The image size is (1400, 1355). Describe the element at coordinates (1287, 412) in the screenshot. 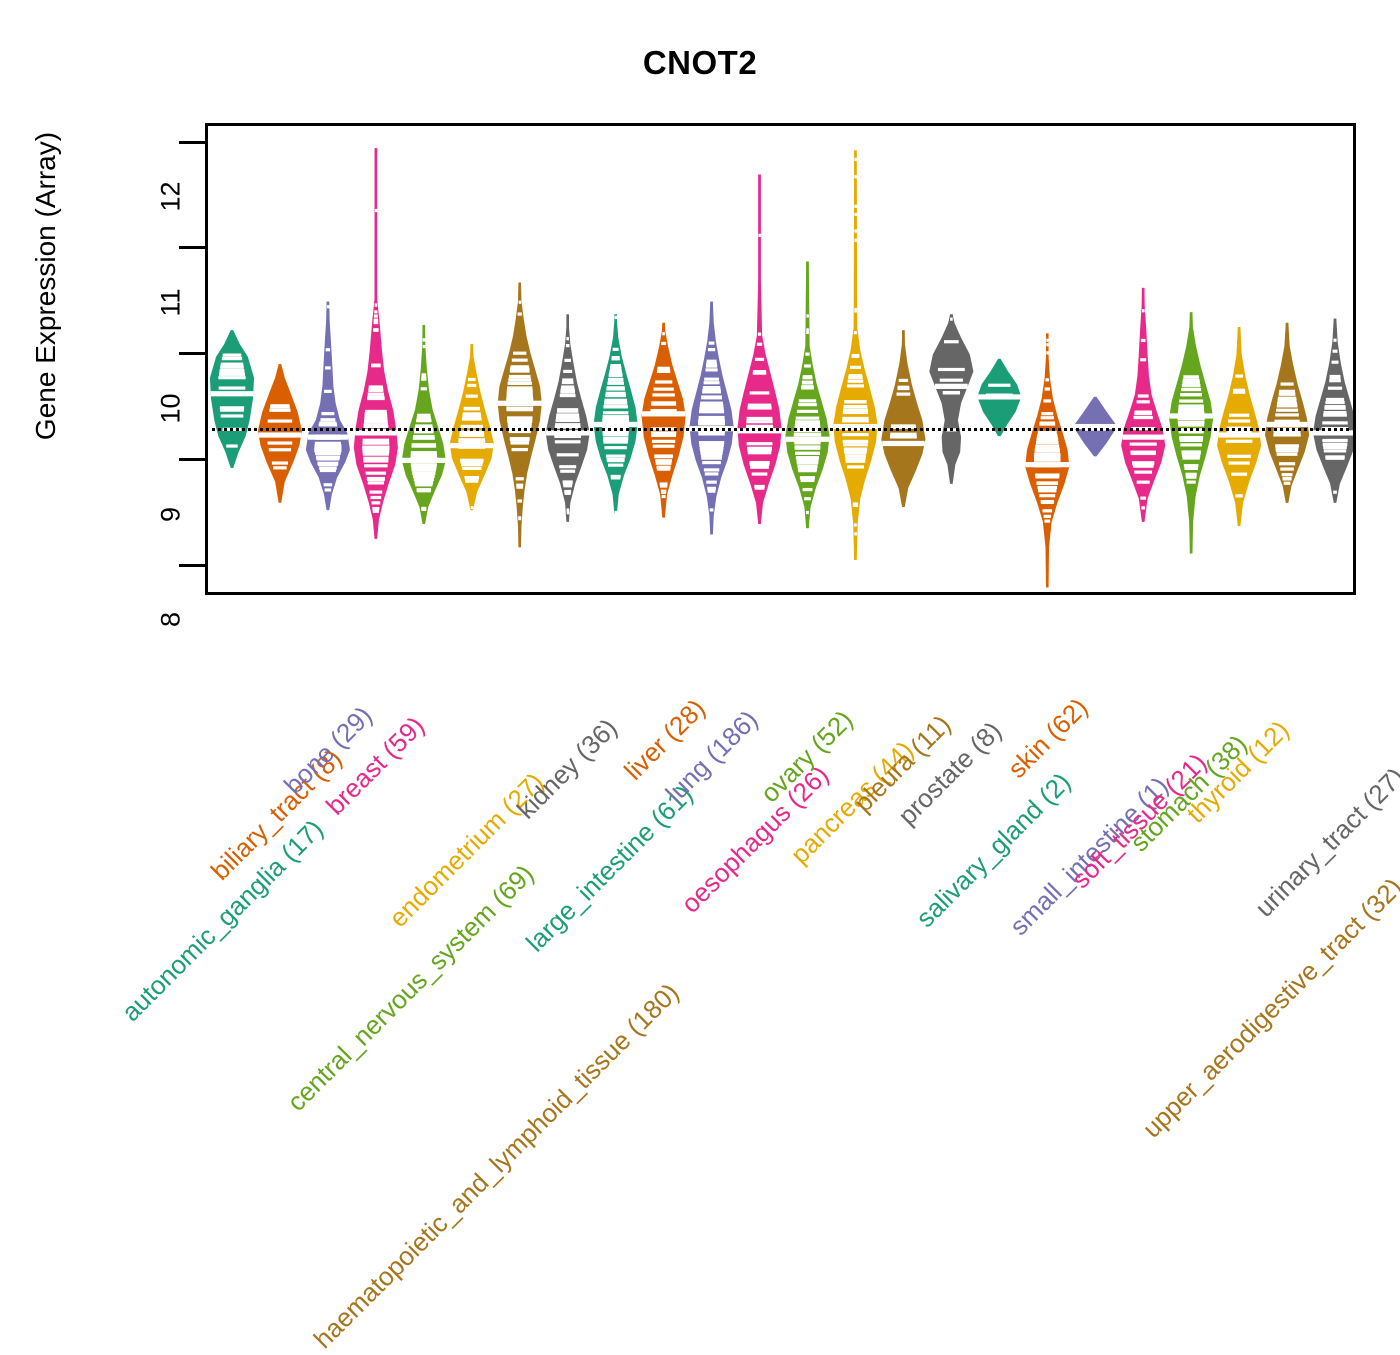

I see `violin-upper_aerodigestive_tract` at that location.